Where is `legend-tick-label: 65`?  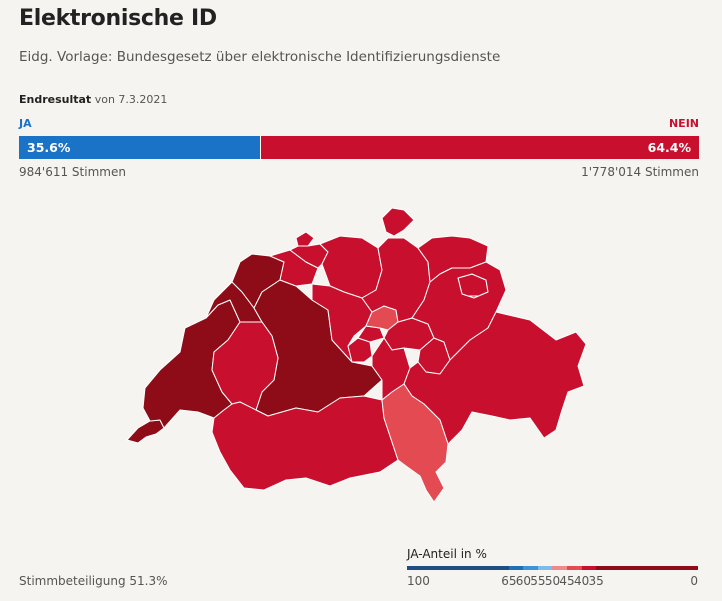 legend-tick-label: 65 is located at coordinates (509, 581).